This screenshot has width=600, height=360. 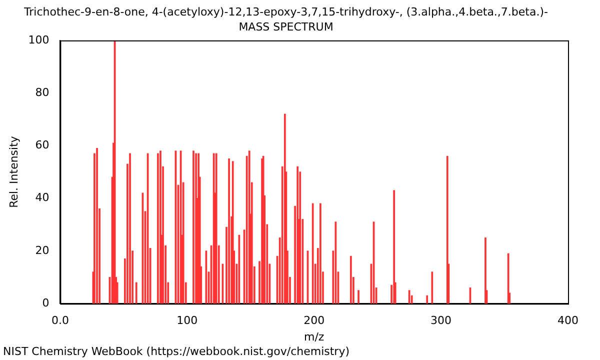 What do you see at coordinates (314, 321) in the screenshot?
I see `x-tick-label: 200` at bounding box center [314, 321].